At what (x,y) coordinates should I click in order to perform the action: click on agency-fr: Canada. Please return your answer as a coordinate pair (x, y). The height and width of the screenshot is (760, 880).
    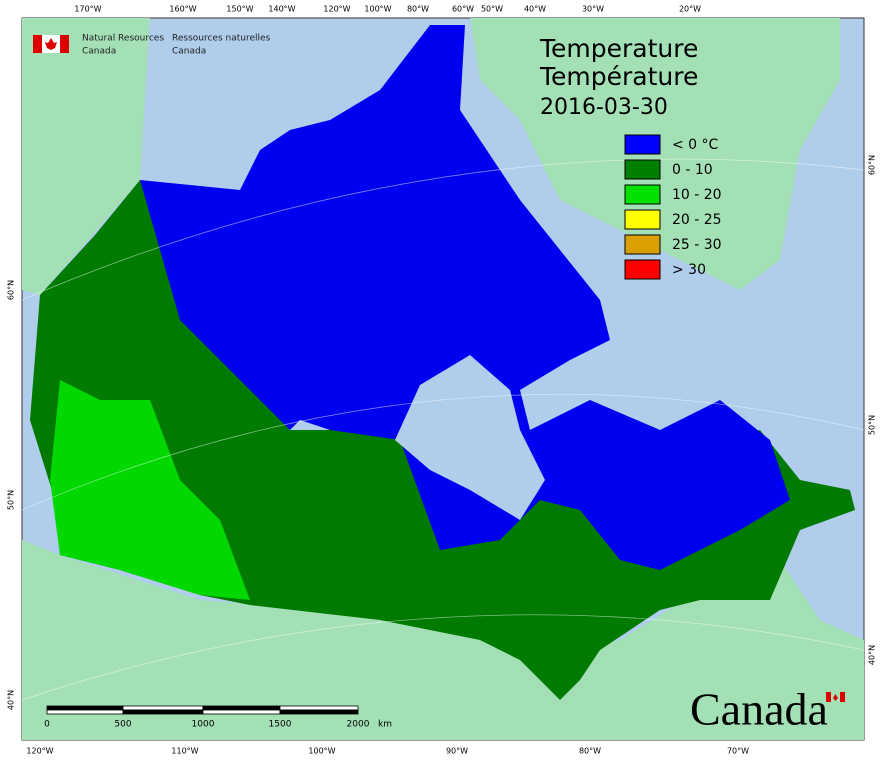
    Looking at the image, I should click on (189, 52).